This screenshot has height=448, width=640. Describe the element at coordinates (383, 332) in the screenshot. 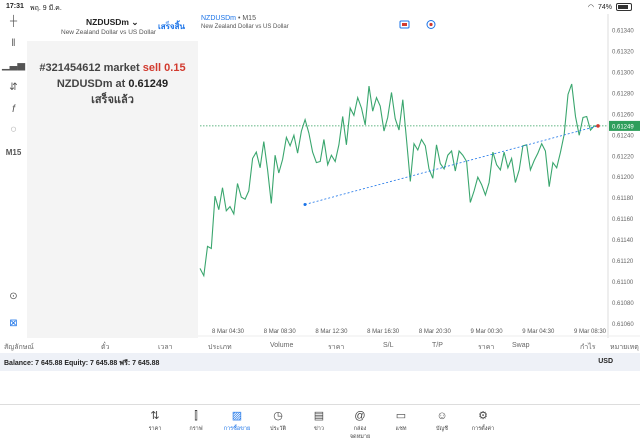

I see `x-tick-label: 8 Mar 16:30` at that location.